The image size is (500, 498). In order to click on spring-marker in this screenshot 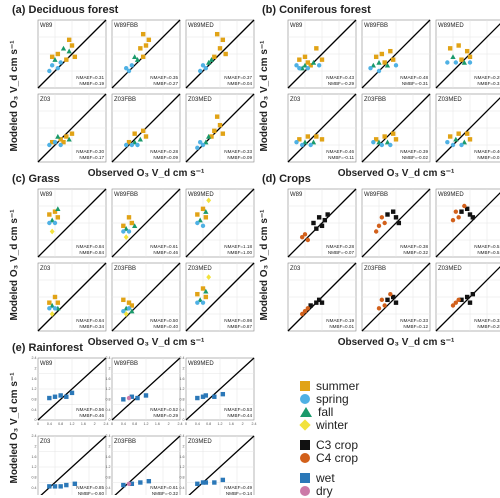, I will do `click(305, 399)`.